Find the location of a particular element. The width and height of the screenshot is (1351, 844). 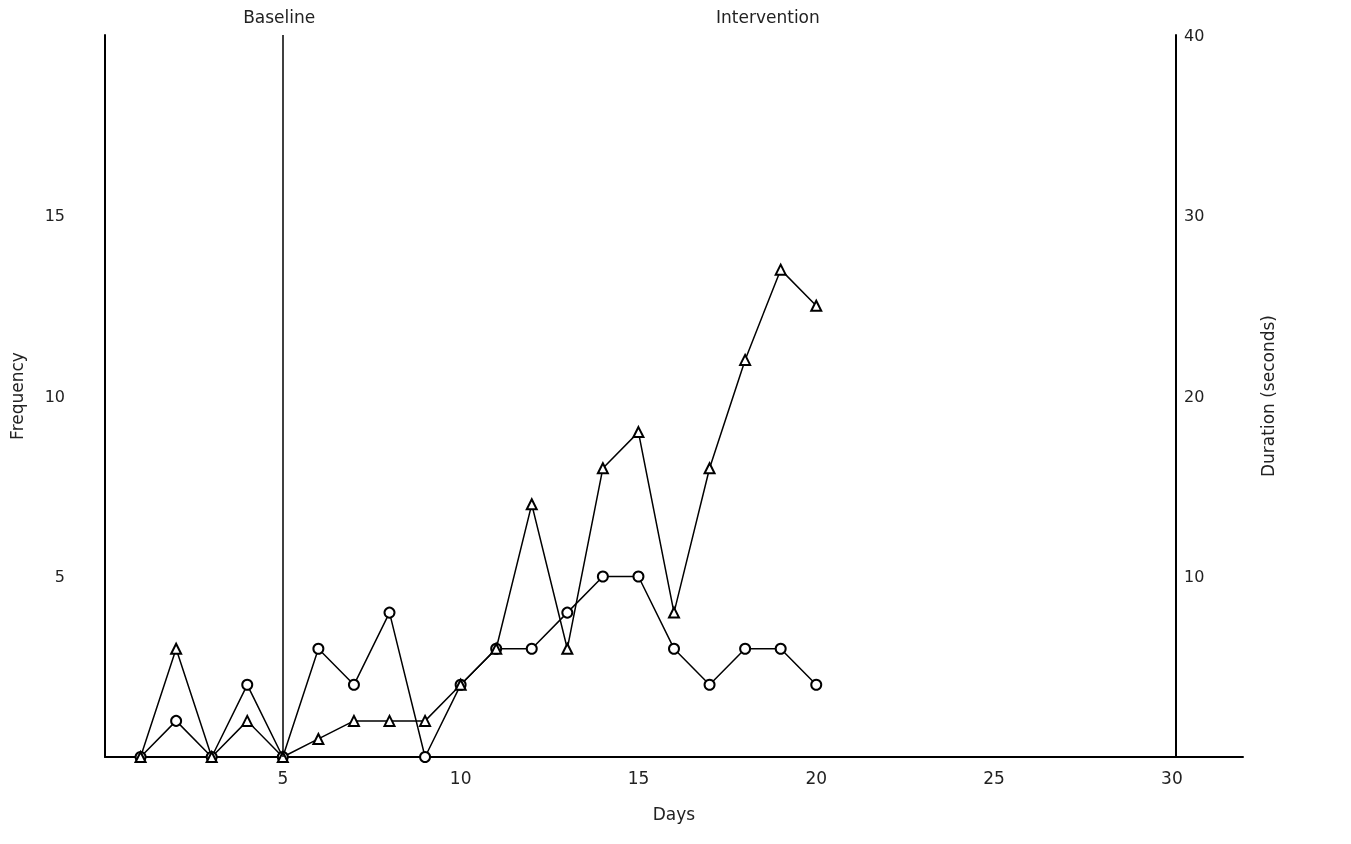

x-tick-label: 25 is located at coordinates (994, 777).